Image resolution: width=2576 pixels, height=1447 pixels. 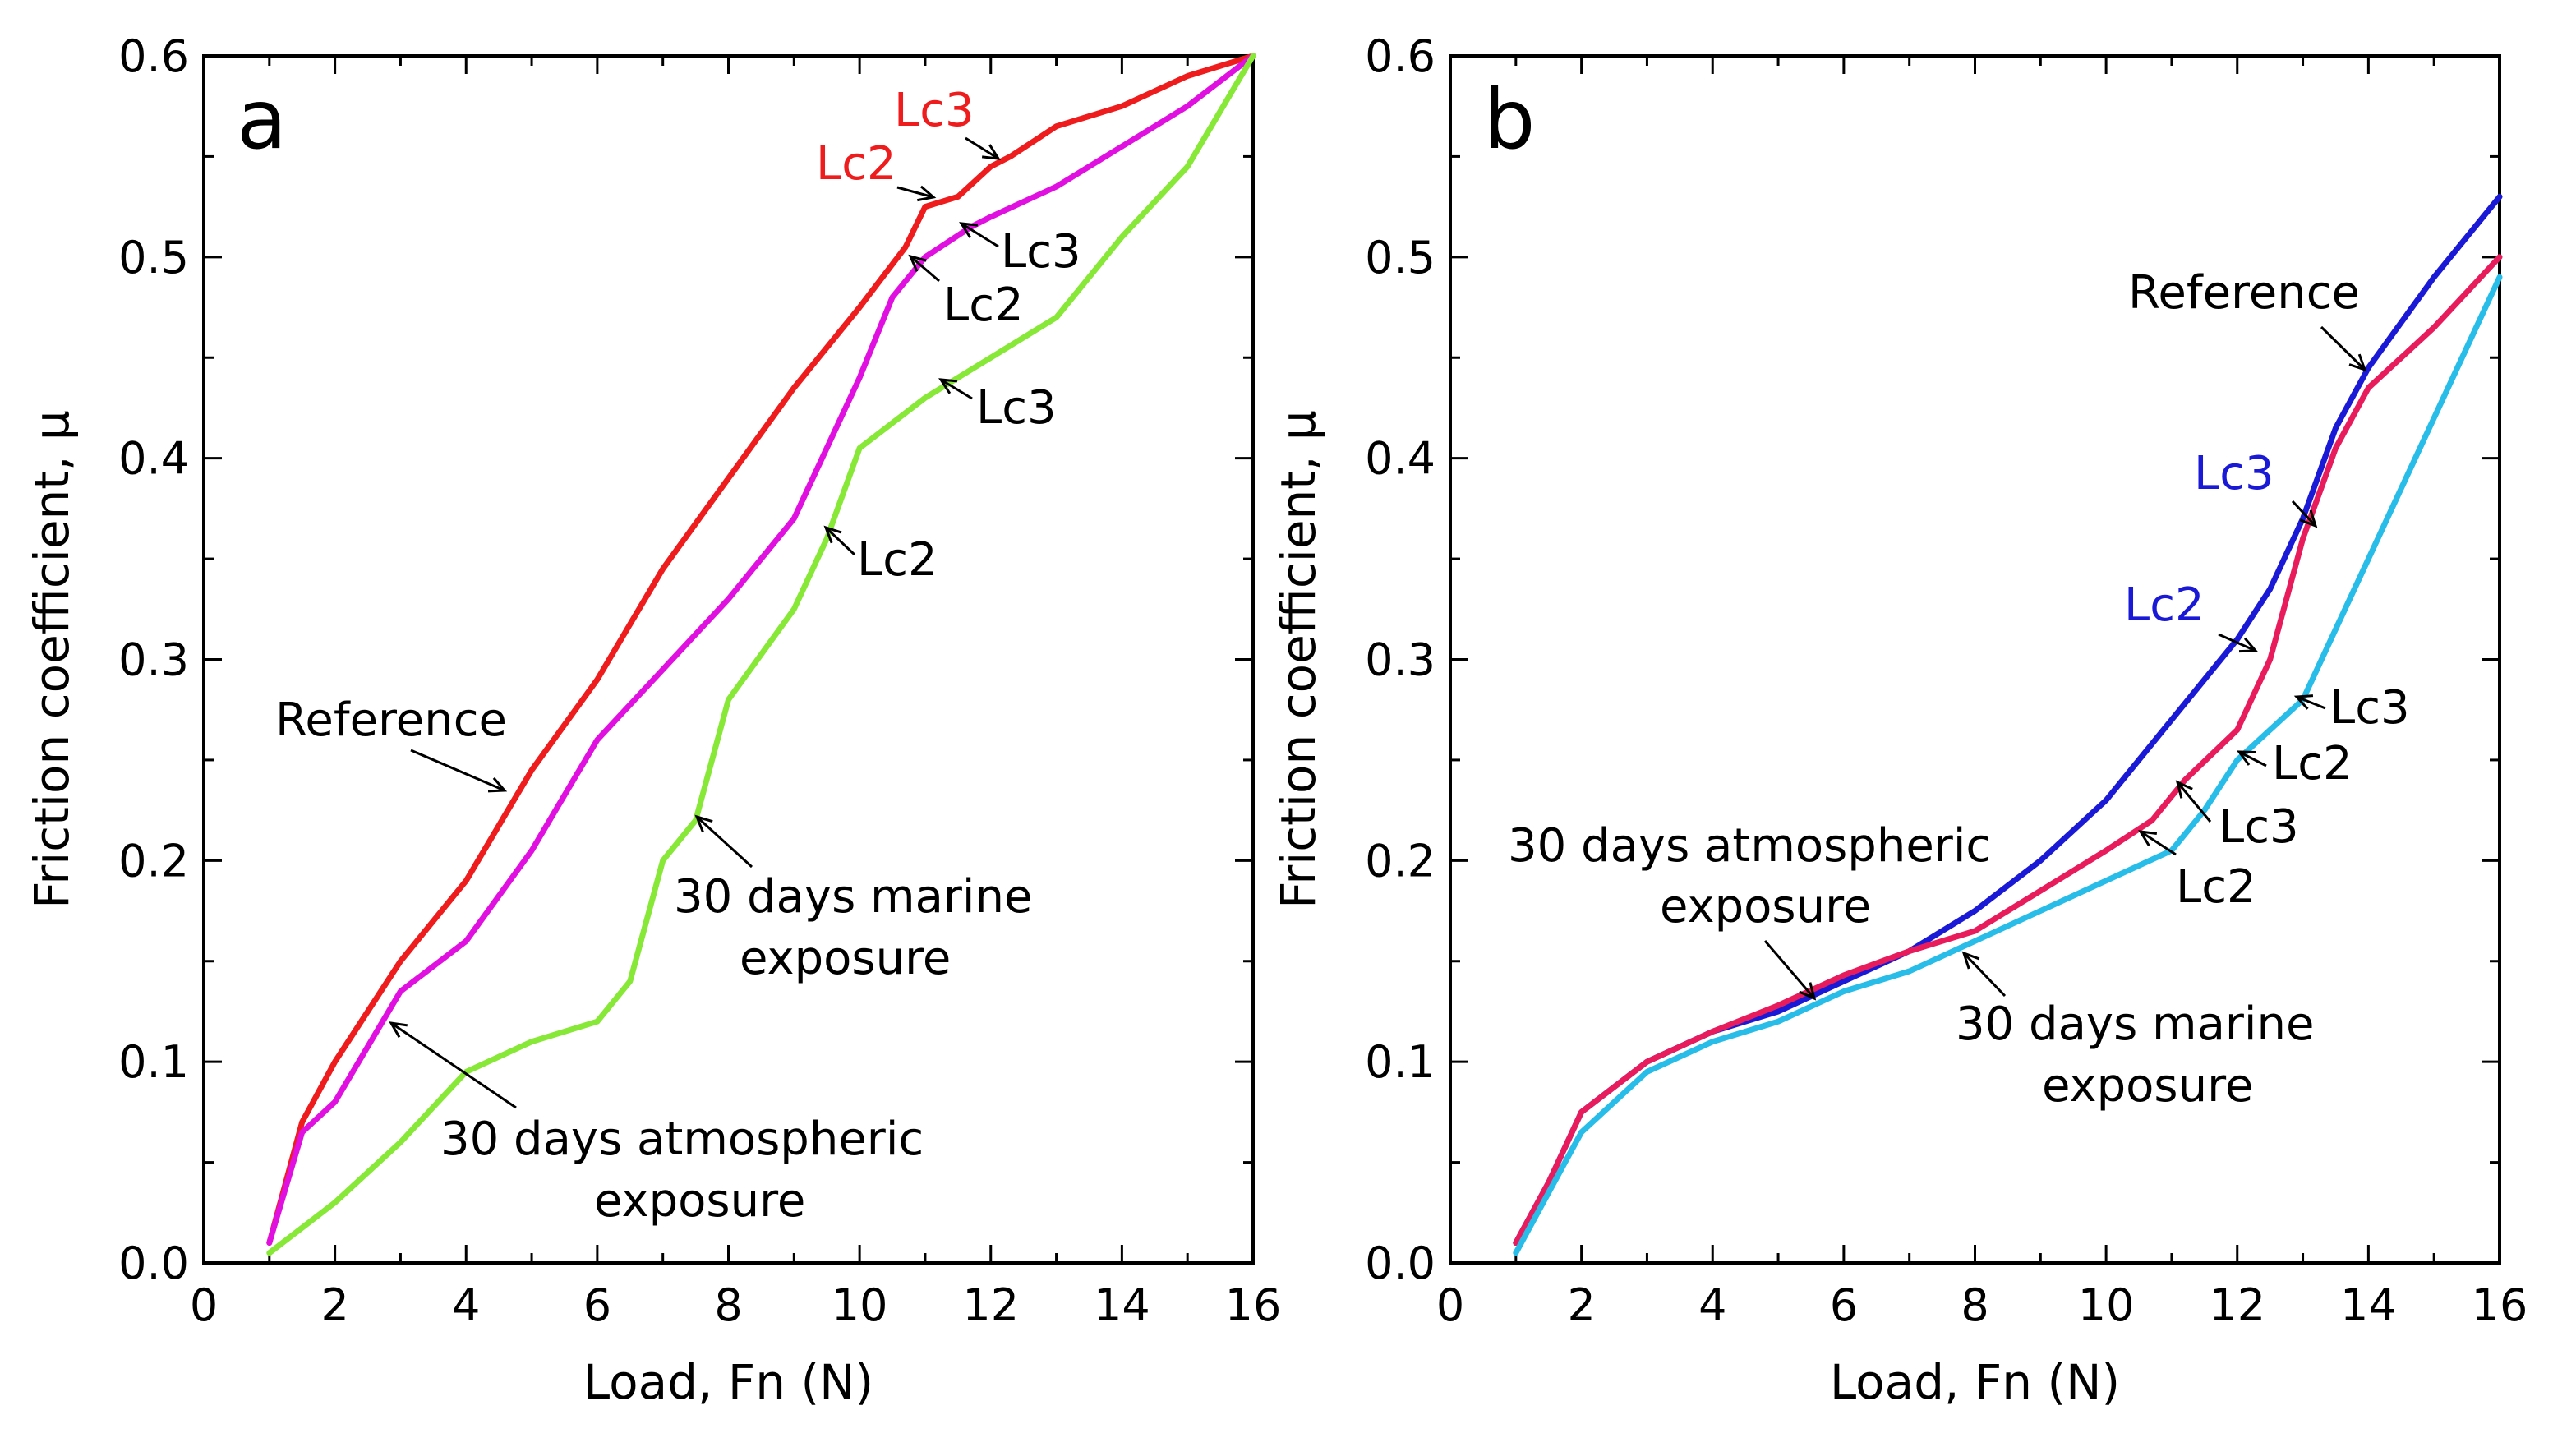 I want to click on panel-letter: b, so click(x=1509, y=119).